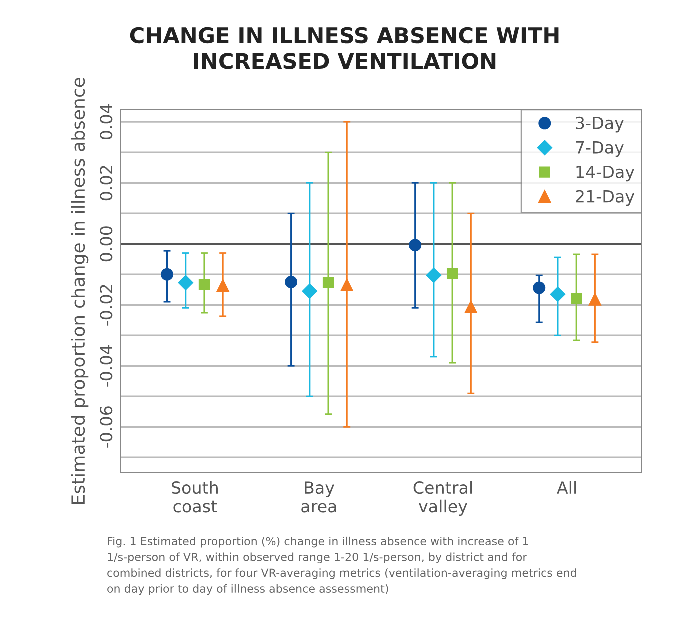  What do you see at coordinates (566, 487) in the screenshot?
I see `x-tick-label: All` at bounding box center [566, 487].